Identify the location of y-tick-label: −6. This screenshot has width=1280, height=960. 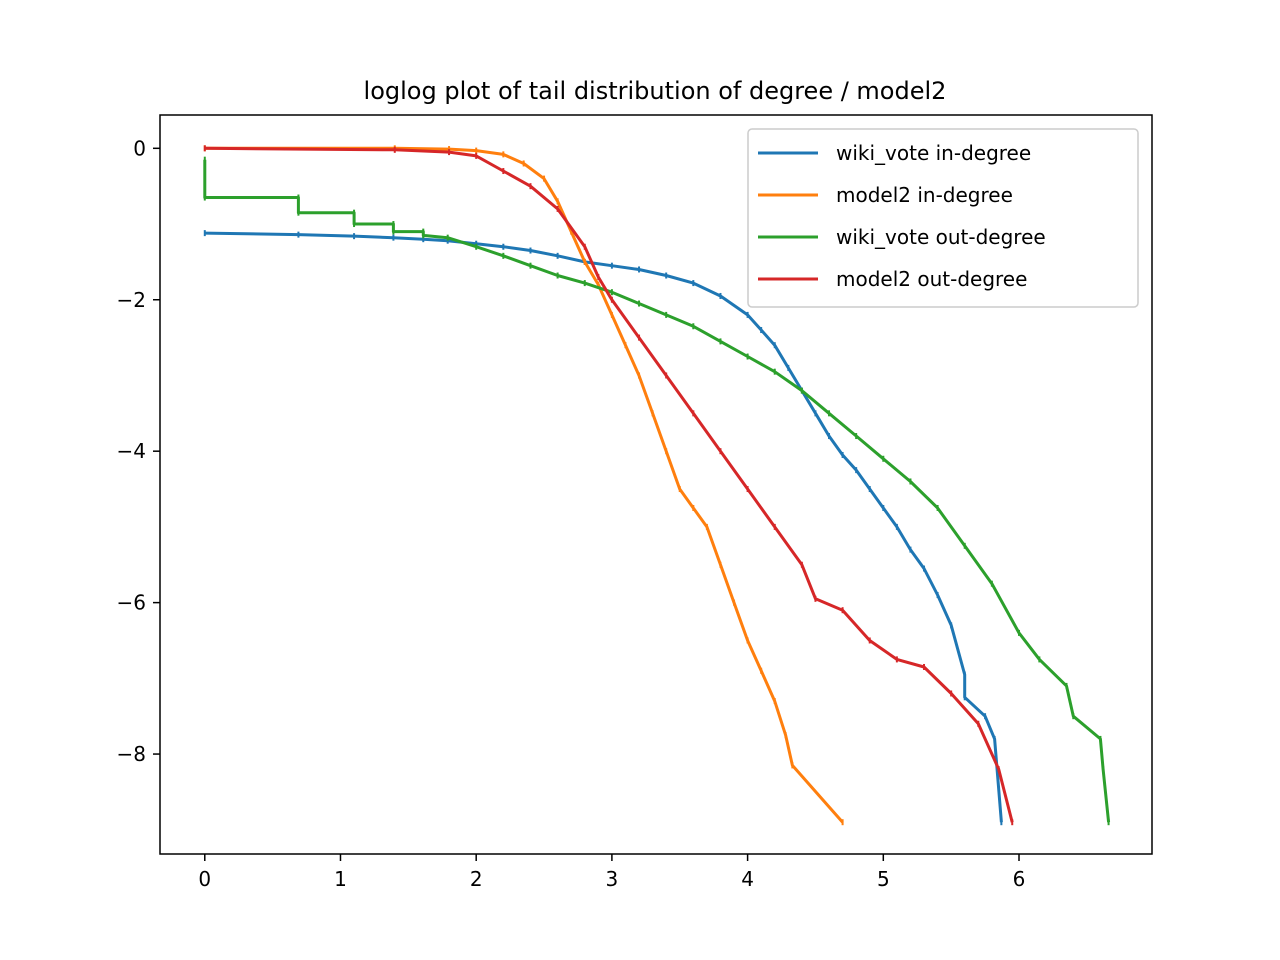
(131, 603).